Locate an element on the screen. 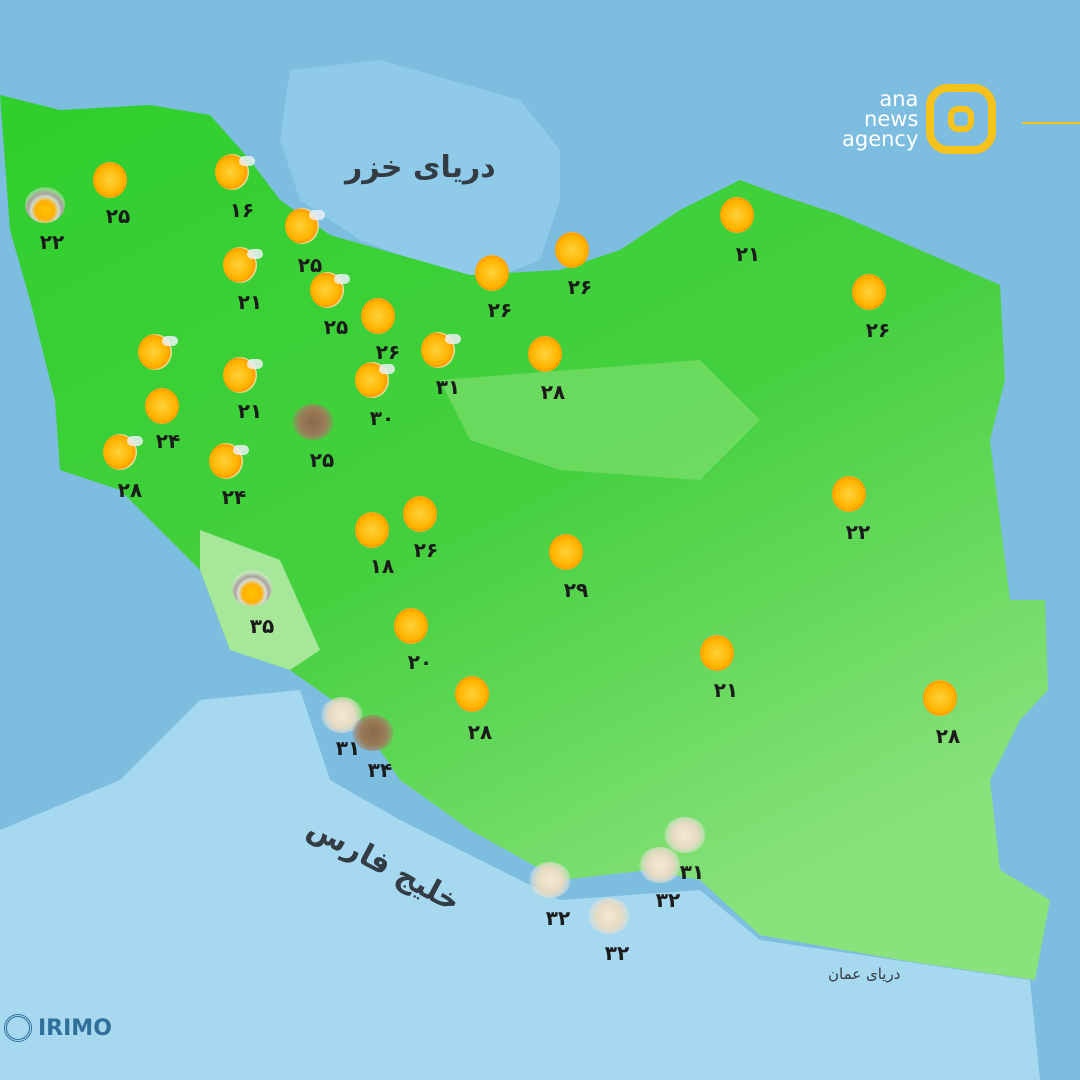 The height and width of the screenshot is (1080, 1080). ana-logo: ana news agency is located at coordinates (919, 119).